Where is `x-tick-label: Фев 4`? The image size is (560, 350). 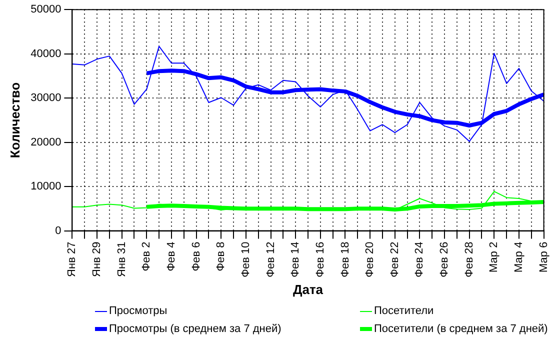
x-tick-label: Фев 4 is located at coordinates (172, 257).